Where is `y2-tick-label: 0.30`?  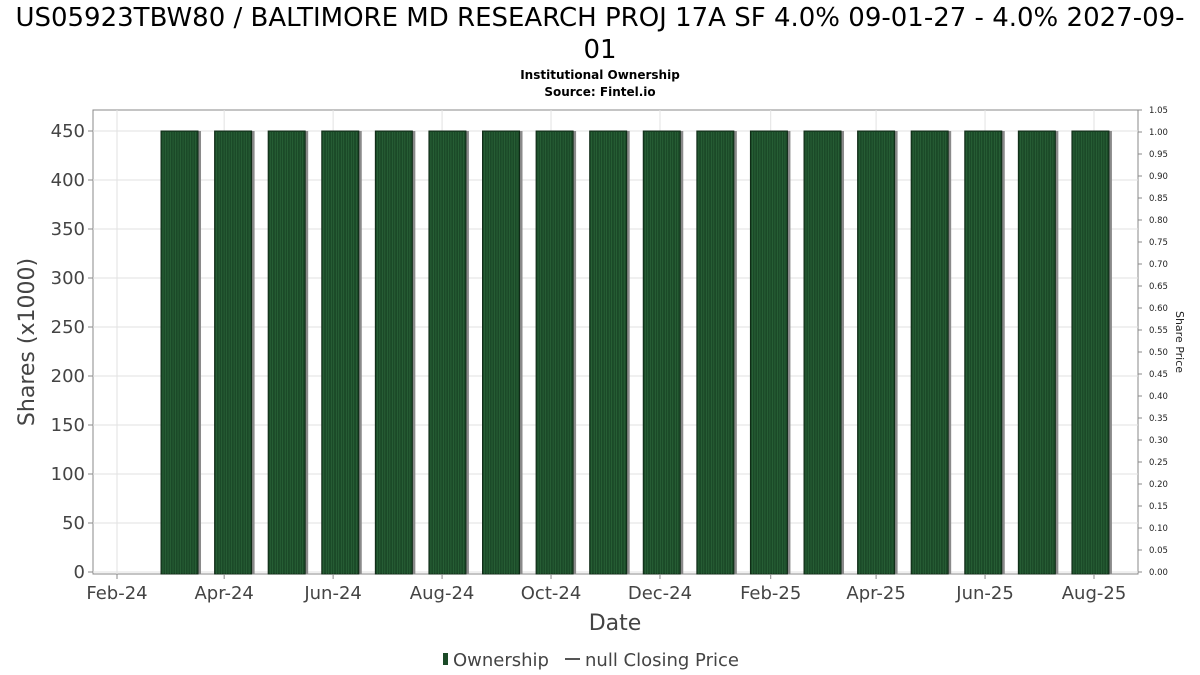
y2-tick-label: 0.30 is located at coordinates (1158, 441).